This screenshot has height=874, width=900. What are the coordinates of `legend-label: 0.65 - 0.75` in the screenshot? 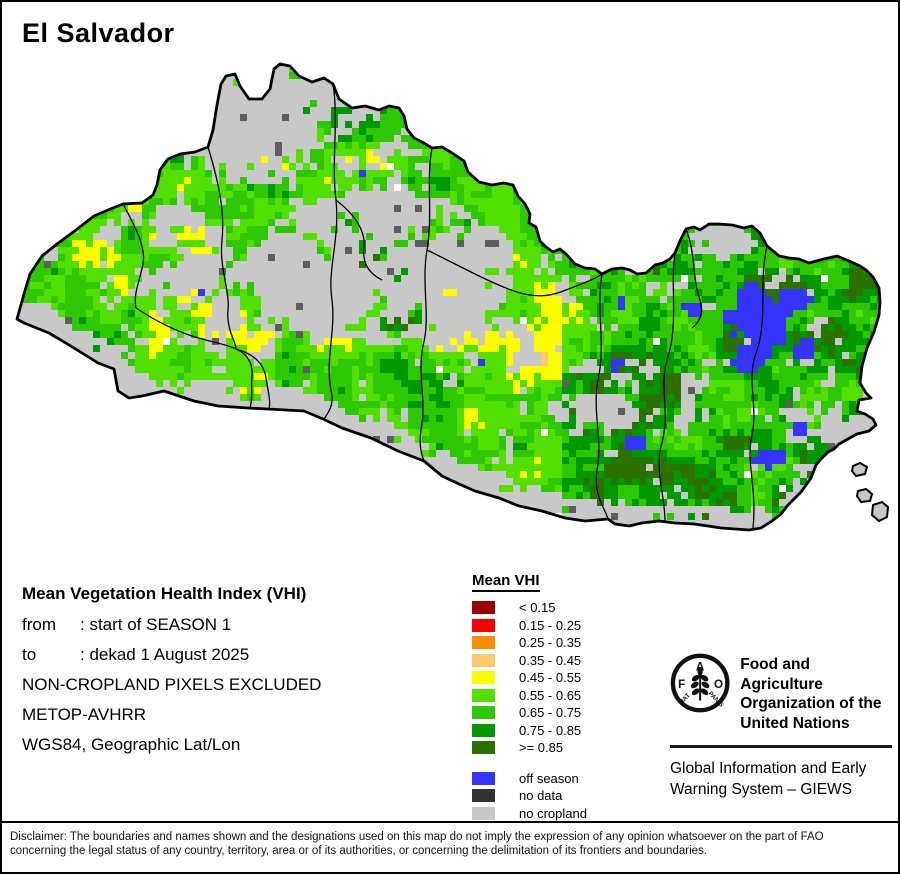 It's located at (550, 713).